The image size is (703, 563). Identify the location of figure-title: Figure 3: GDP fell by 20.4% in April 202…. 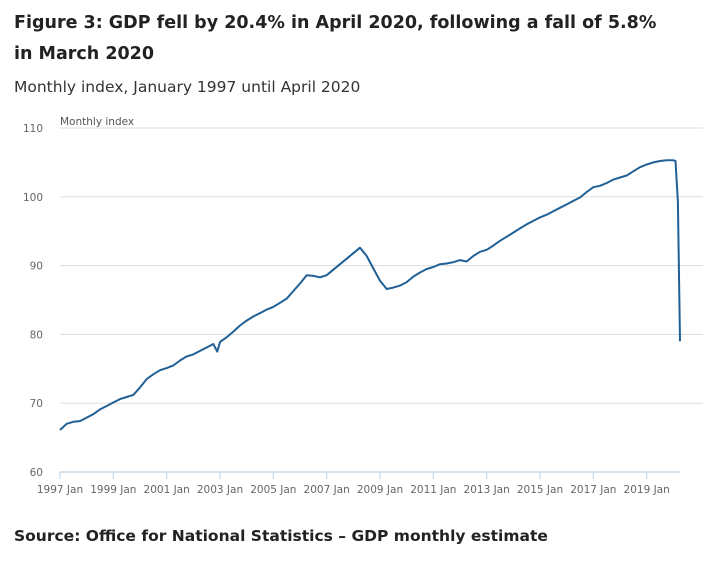
(335, 38).